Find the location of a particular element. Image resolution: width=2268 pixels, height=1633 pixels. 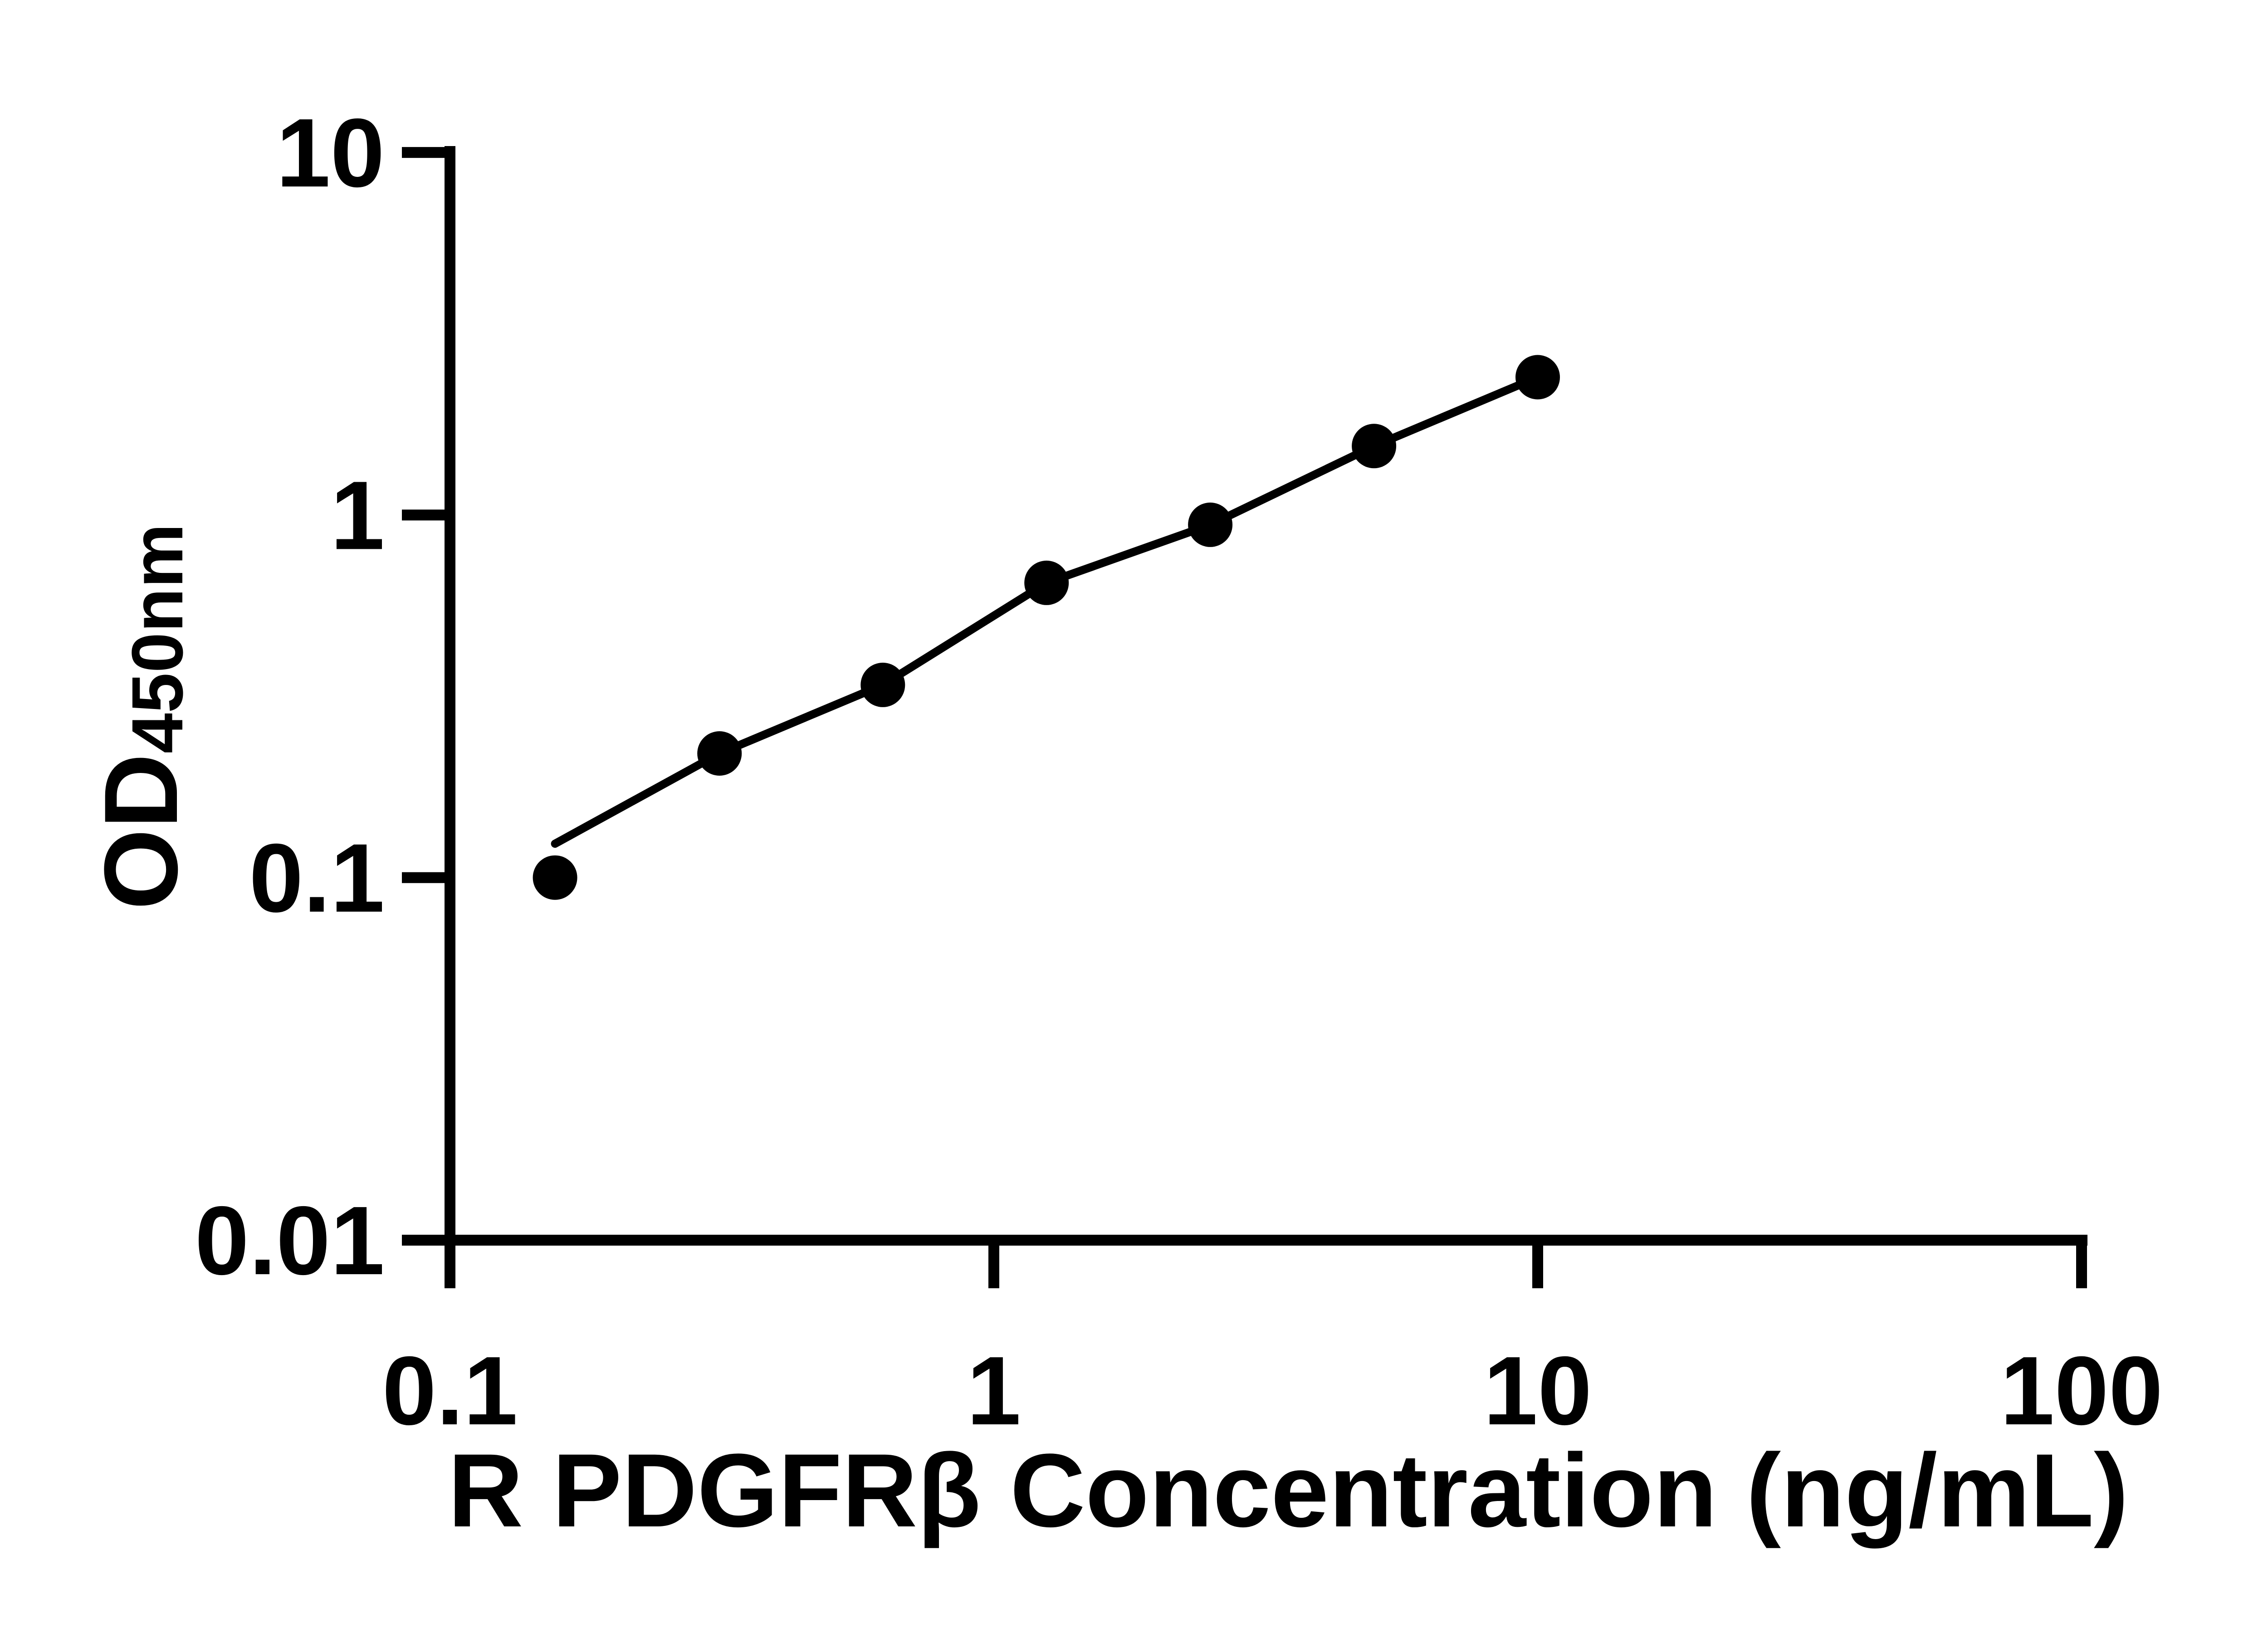

x-tick-label: 100 is located at coordinates (2081, 1390).